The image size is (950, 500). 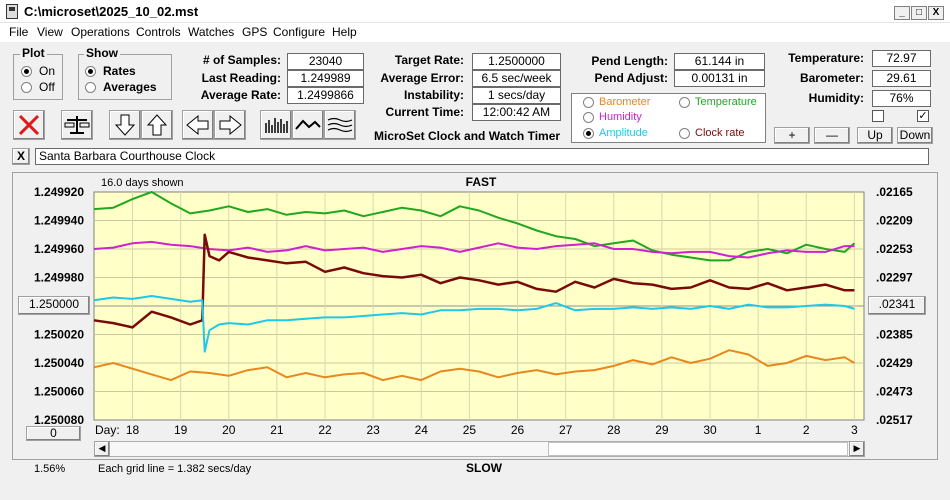 What do you see at coordinates (49, 469) in the screenshot?
I see `percent-label: 1.56%` at bounding box center [49, 469].